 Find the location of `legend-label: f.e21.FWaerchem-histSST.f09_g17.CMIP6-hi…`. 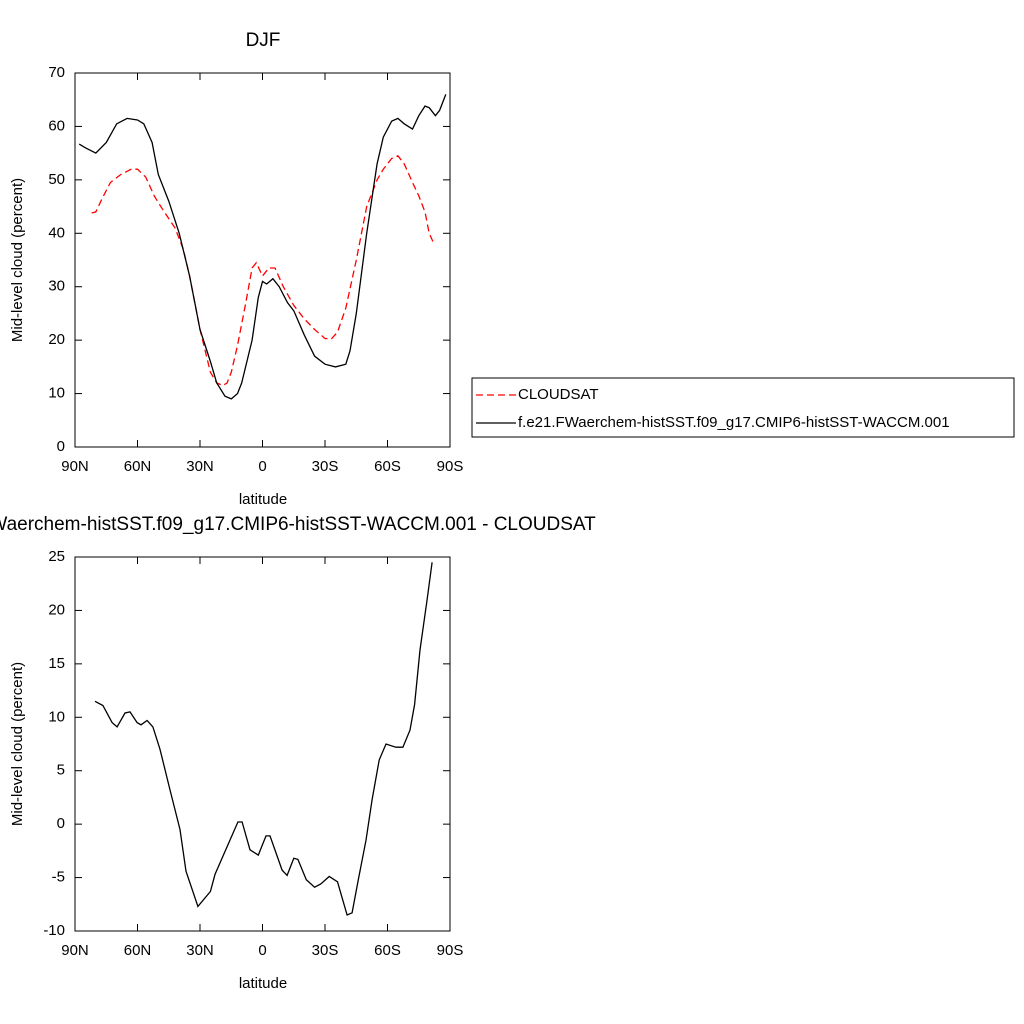

legend-label: f.e21.FWaerchem-histSST.f09_g17.CMIP6-hi… is located at coordinates (734, 422).